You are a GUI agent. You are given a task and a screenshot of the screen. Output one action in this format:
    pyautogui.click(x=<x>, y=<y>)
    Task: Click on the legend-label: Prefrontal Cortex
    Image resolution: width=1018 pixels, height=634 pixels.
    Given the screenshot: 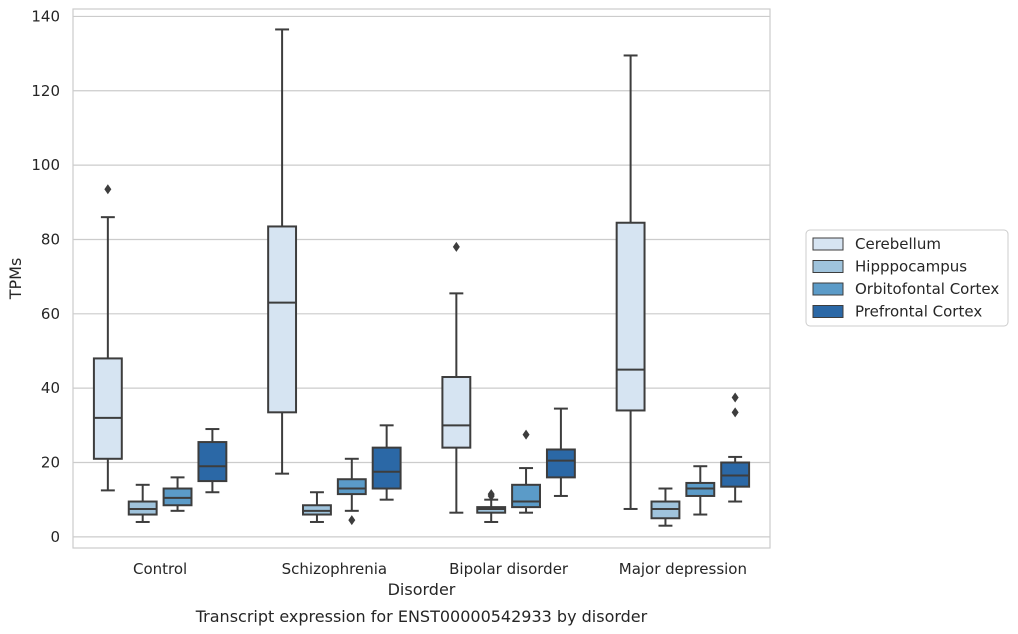 What is the action you would take?
    pyautogui.click(x=918, y=312)
    